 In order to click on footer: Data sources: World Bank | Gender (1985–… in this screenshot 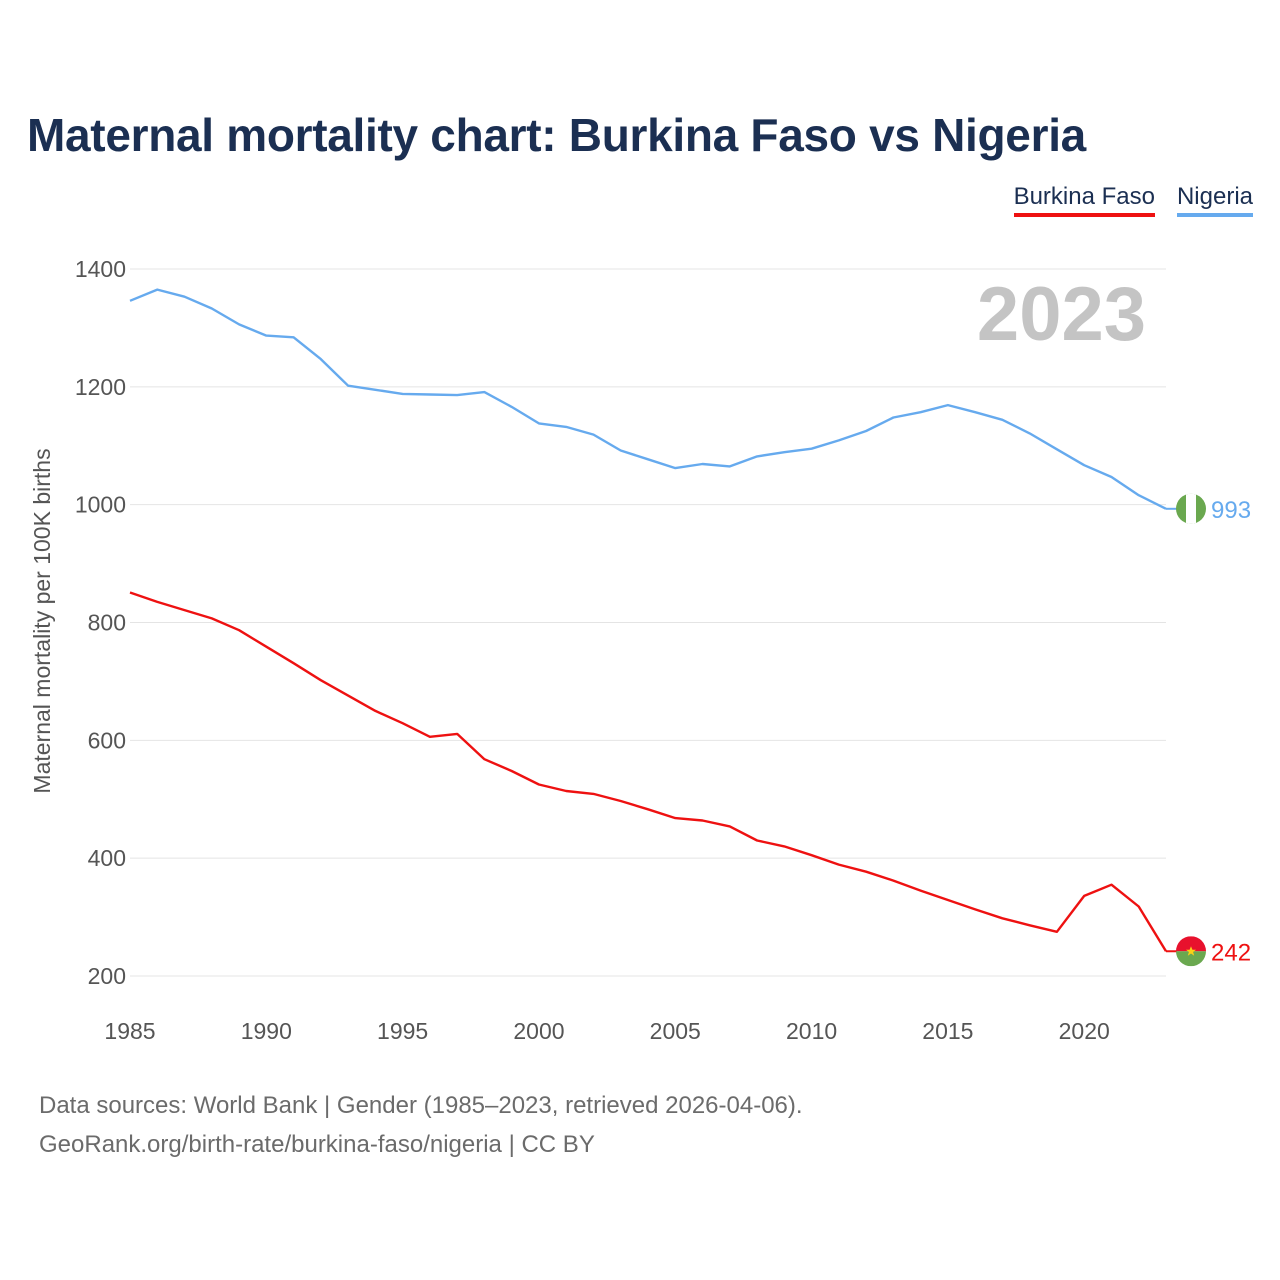, I will do `click(421, 1125)`.